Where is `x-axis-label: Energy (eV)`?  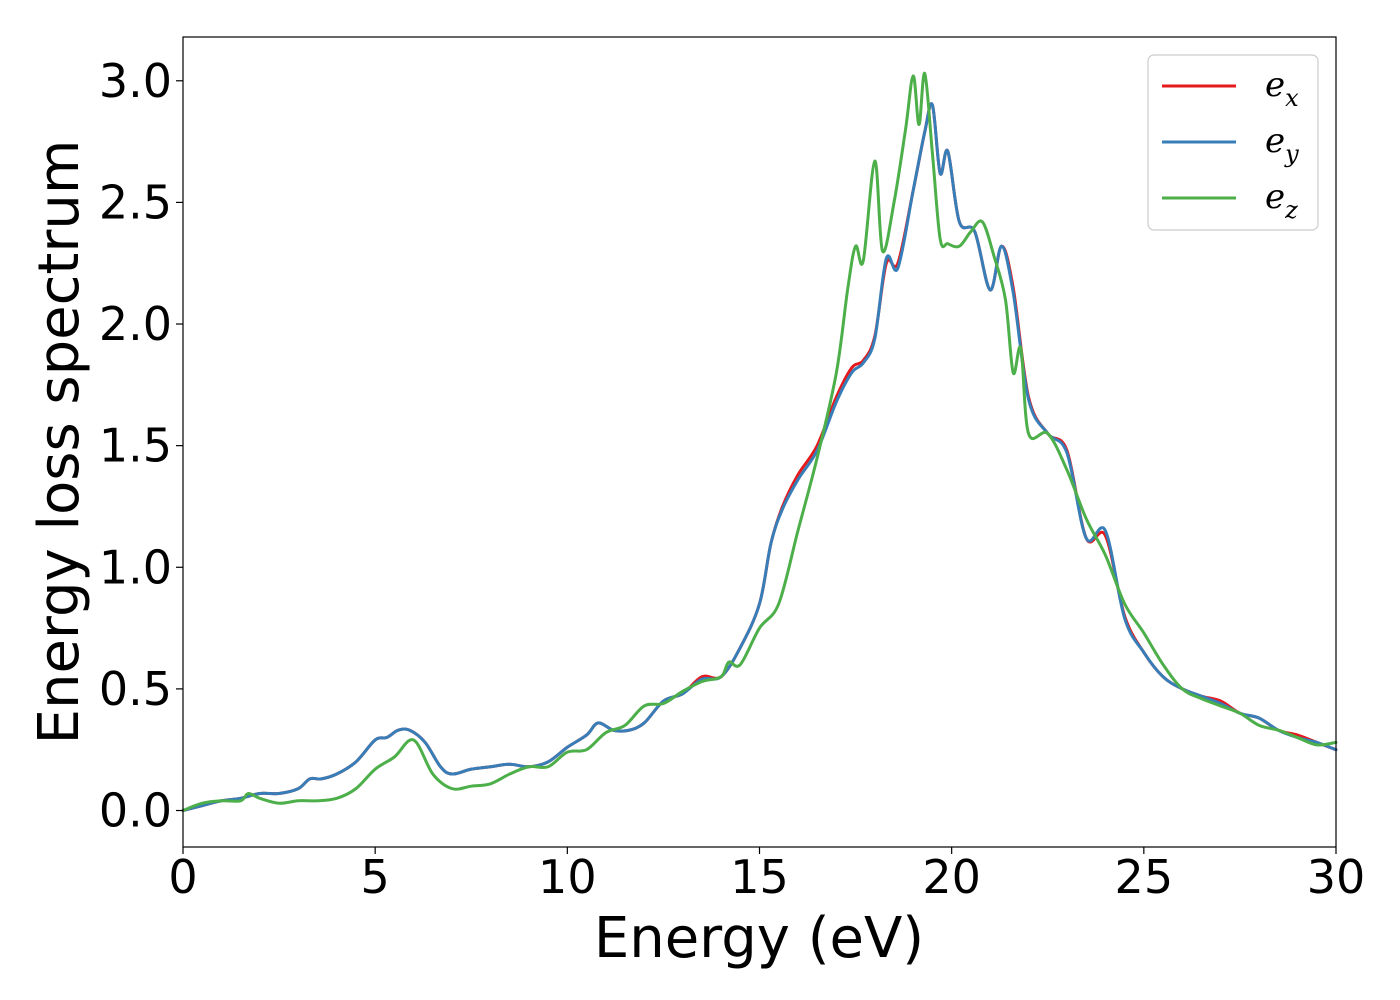 x-axis-label: Energy (eV) is located at coordinates (759, 938).